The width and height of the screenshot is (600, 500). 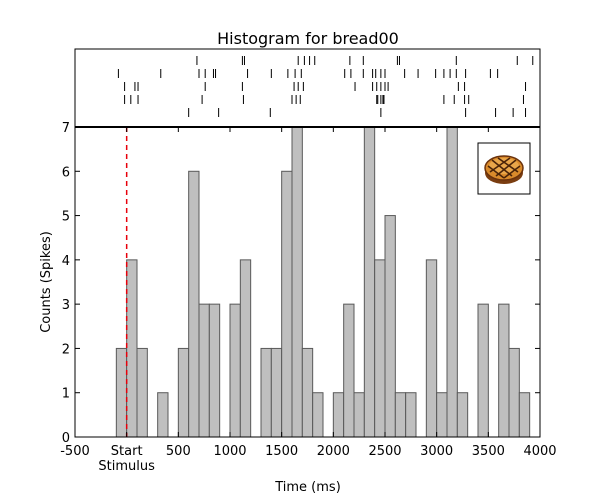 I want to click on raster-panel, so click(x=307, y=88).